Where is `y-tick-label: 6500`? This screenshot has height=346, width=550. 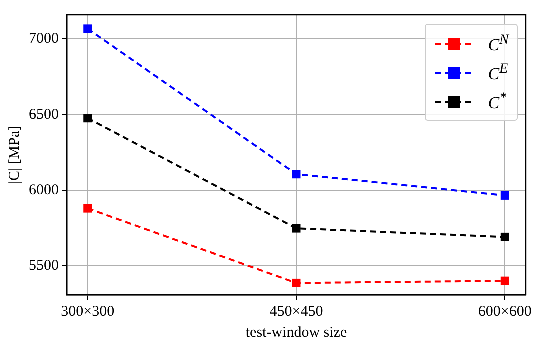
y-tick-label: 6500 is located at coordinates (44, 114).